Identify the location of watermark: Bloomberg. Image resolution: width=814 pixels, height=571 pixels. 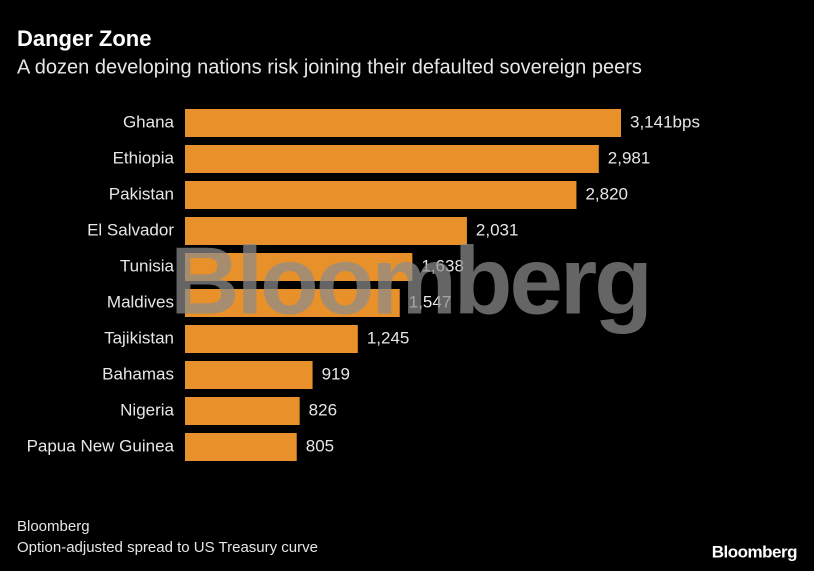
(410, 280).